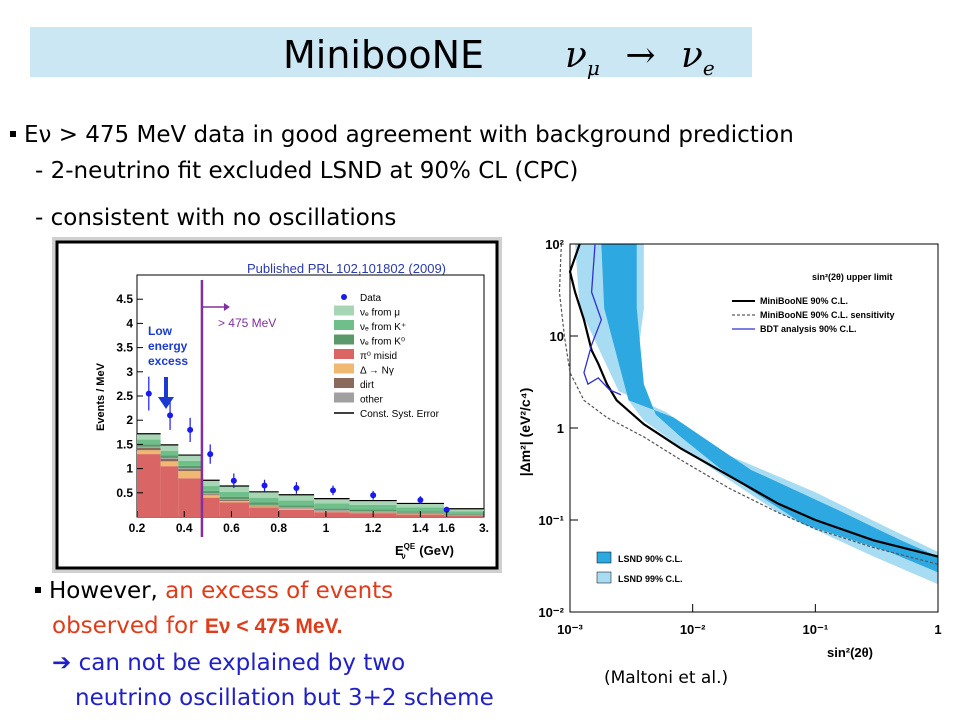  What do you see at coordinates (709, 68) in the screenshot?
I see `e-subscript: e` at bounding box center [709, 68].